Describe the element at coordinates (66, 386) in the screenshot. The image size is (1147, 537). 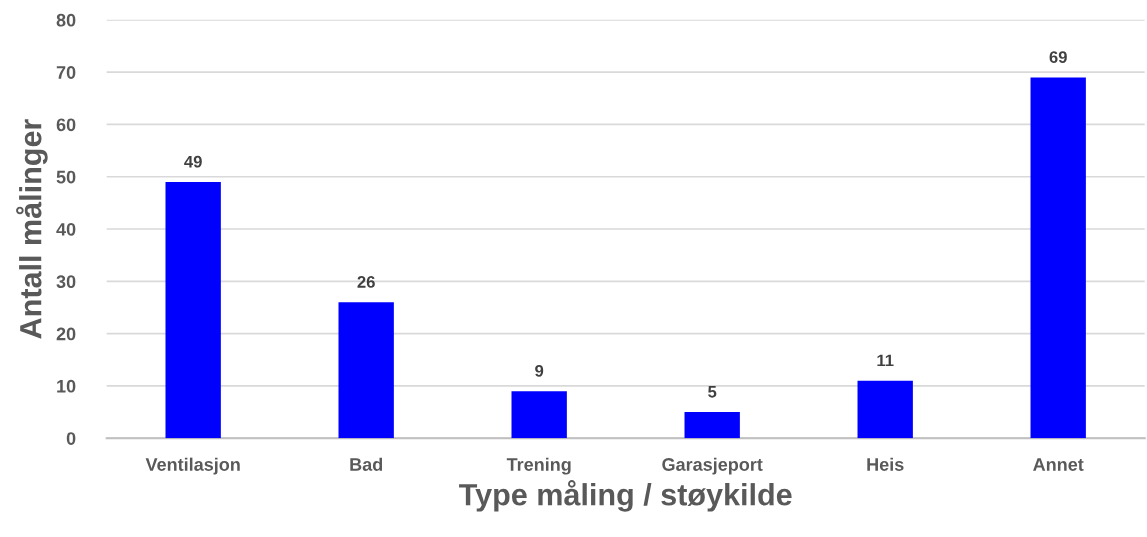
I see `y-tick-label: 10` at that location.